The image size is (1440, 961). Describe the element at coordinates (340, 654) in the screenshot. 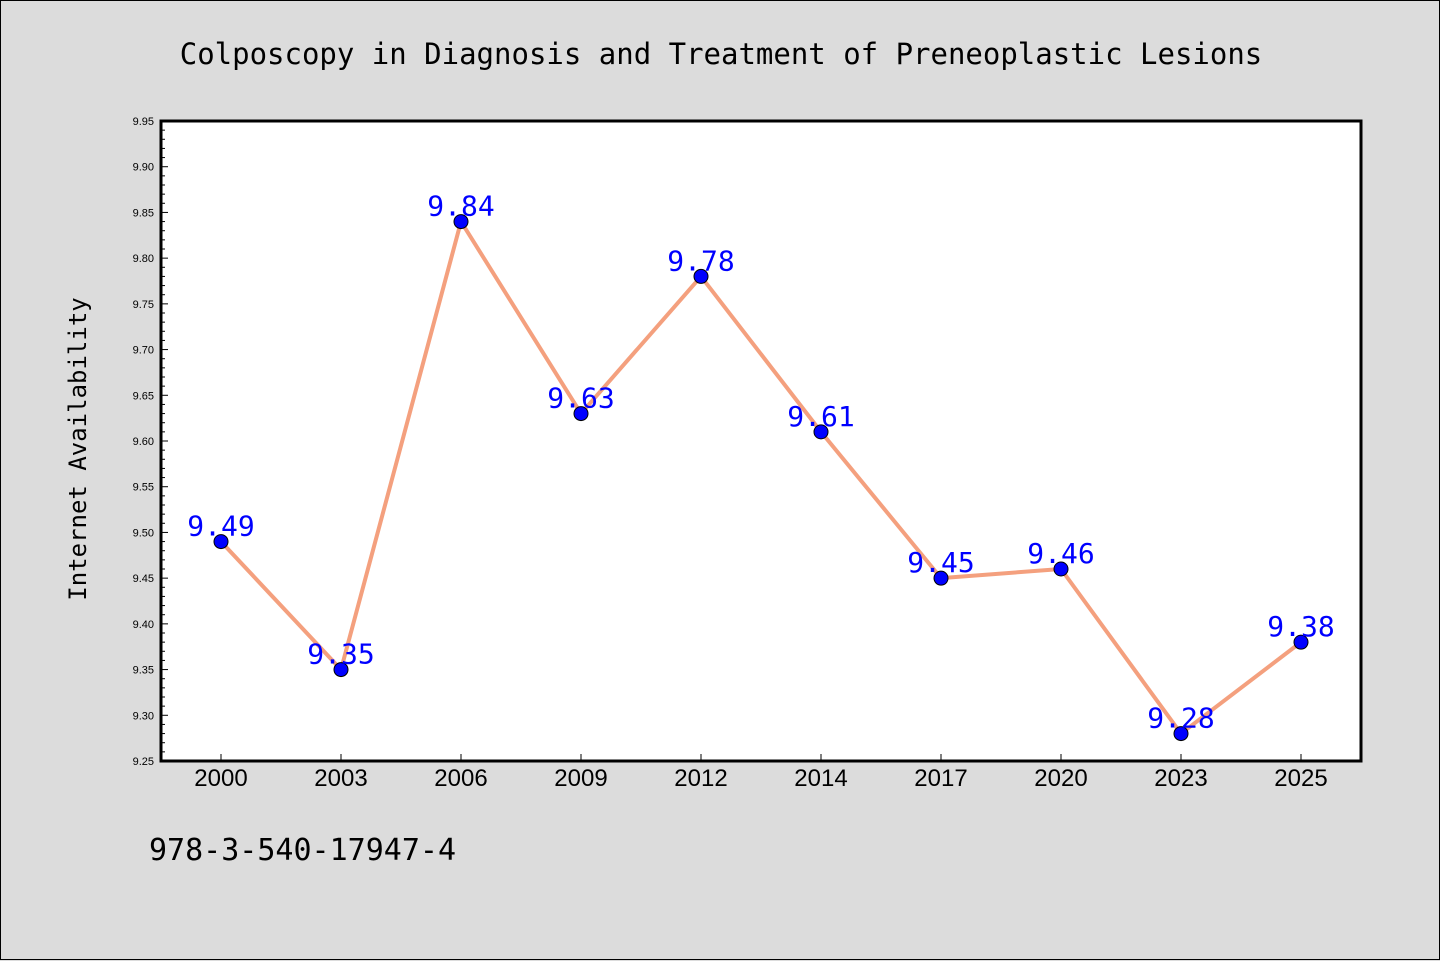

I see `data-label: 9.35` at that location.